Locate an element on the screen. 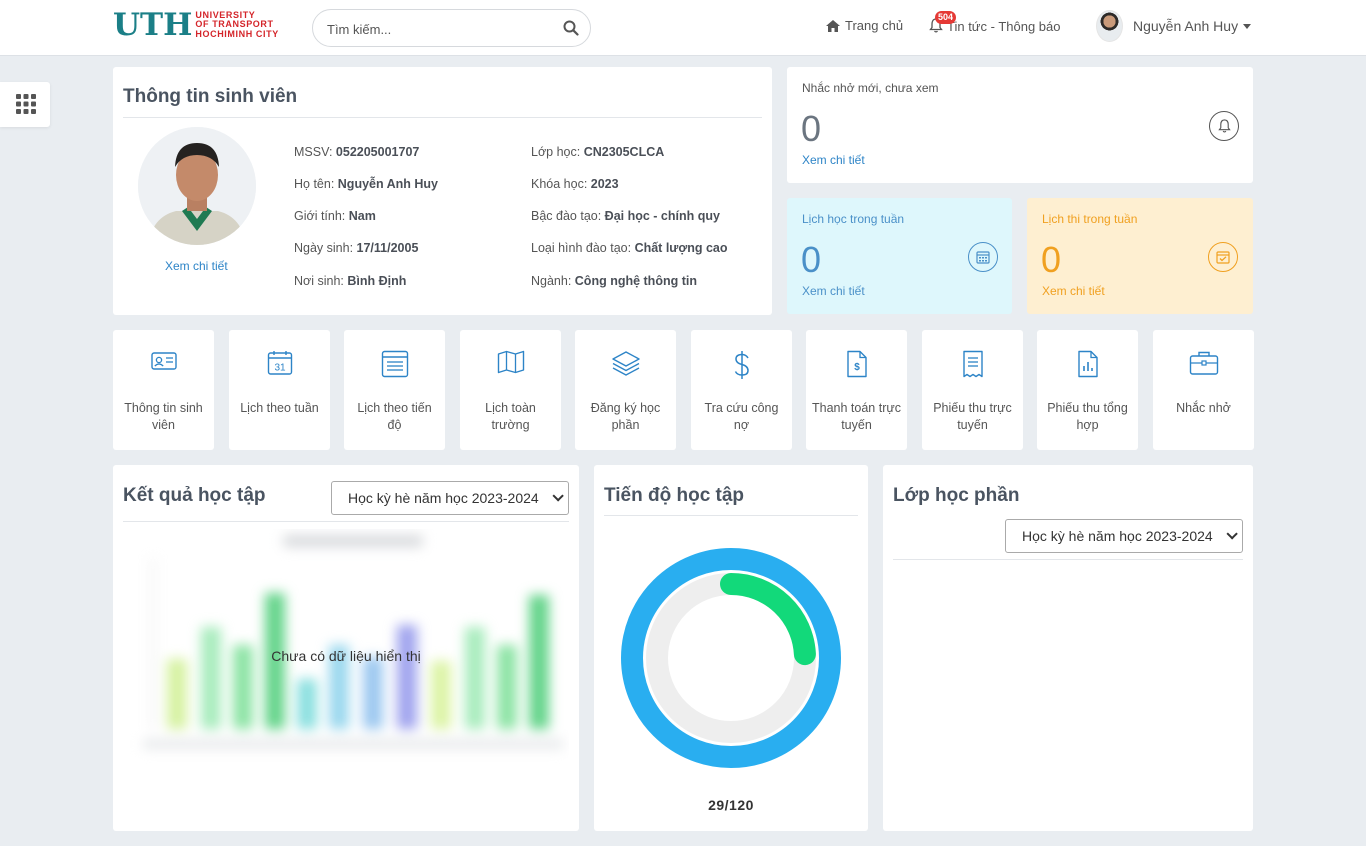 This screenshot has height=846, width=1366. field-label: Họ tên: is located at coordinates (316, 184).